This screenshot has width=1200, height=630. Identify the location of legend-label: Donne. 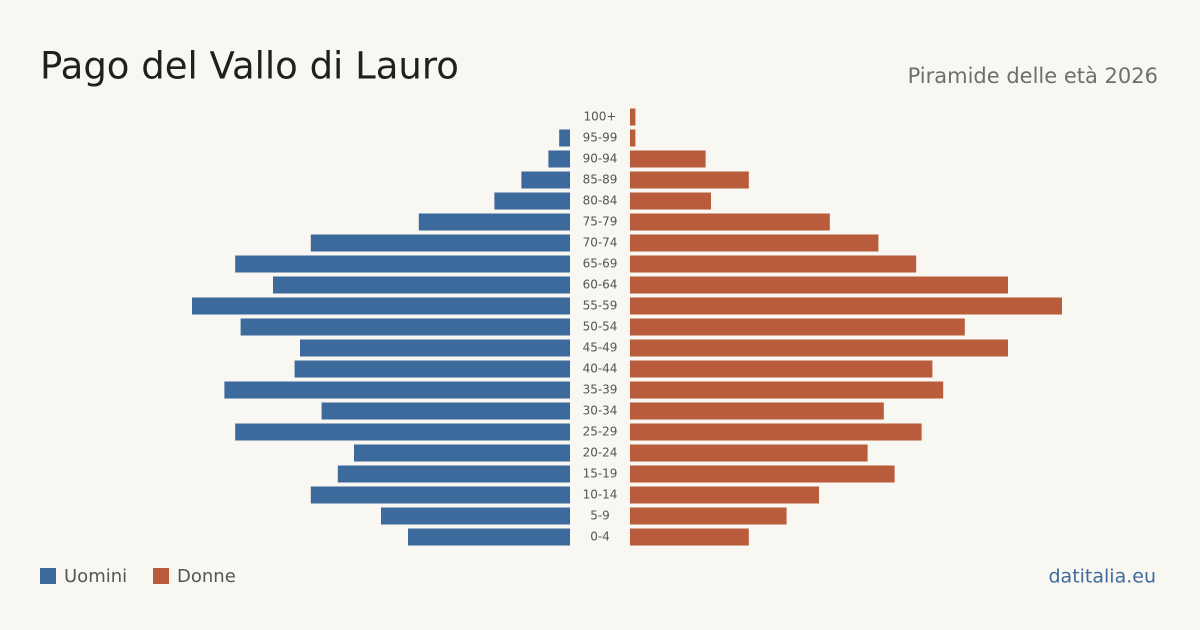
(206, 576).